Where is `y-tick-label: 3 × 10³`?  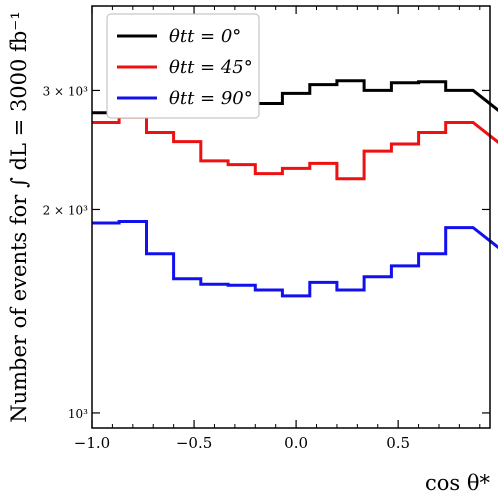
y-tick-label: 3 × 10³ is located at coordinates (66, 91).